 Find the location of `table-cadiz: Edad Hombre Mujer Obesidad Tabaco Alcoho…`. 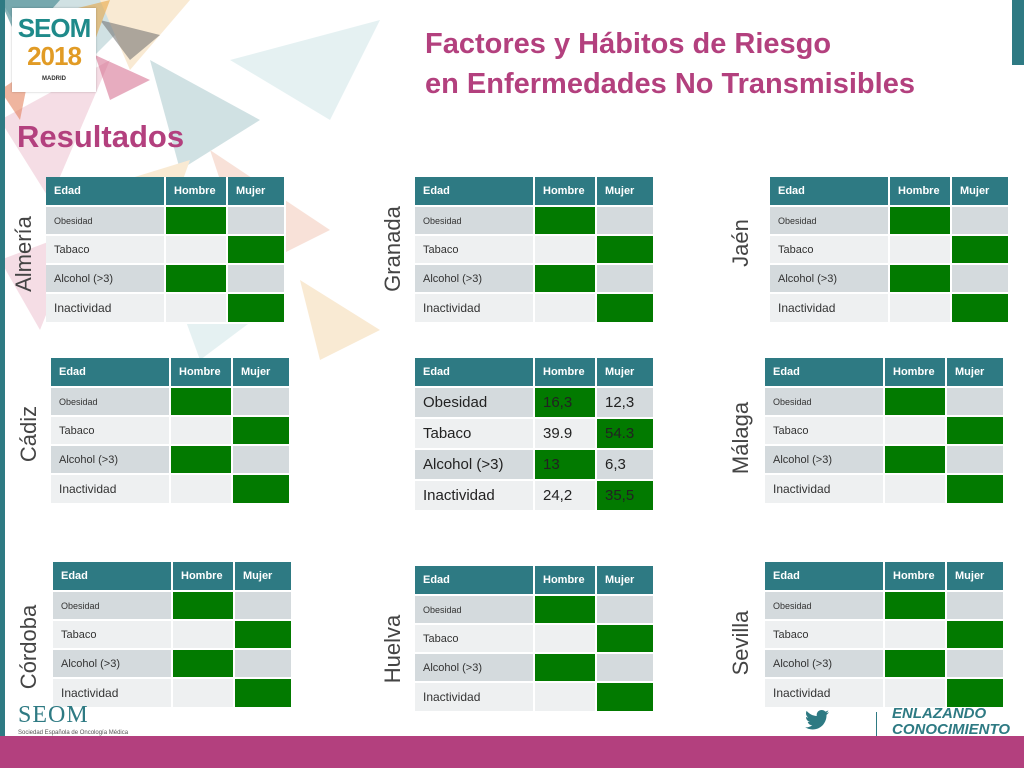

table-cadiz: Edad Hombre Mujer Obesidad Tabaco Alcoho… is located at coordinates (171, 431).